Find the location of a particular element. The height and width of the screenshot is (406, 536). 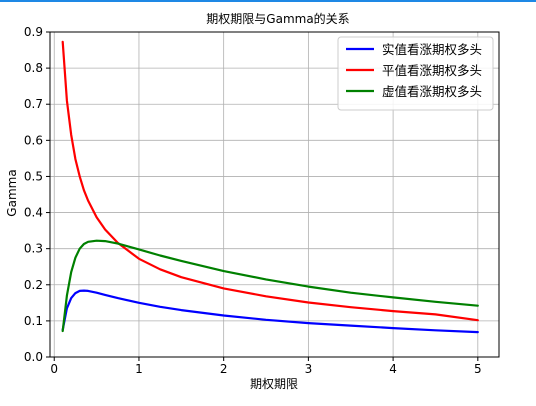

y-tick-label: 0.7 is located at coordinates (33, 104).